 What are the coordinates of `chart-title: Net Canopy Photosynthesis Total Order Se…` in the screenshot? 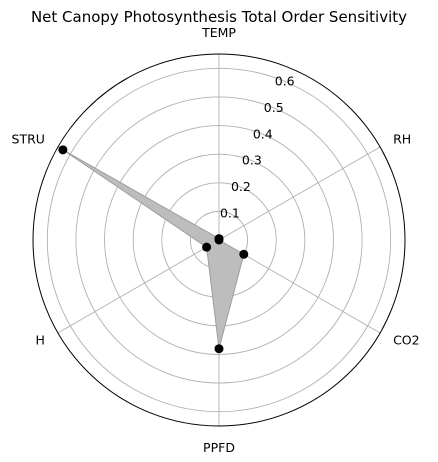 It's located at (219, 17).